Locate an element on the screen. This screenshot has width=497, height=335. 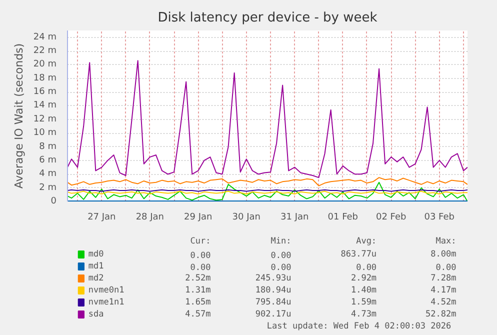
text: Min: is located at coordinates (281, 241).